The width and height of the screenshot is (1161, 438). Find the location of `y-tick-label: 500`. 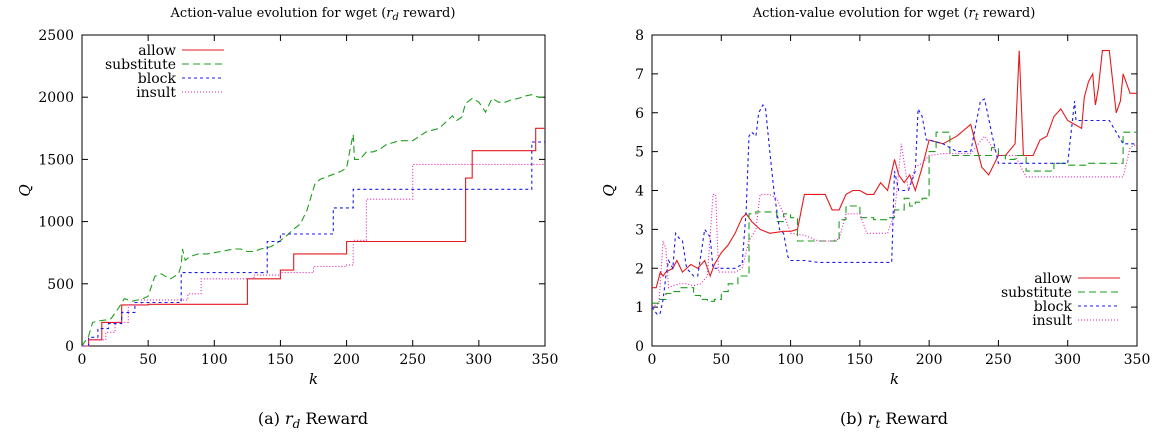

y-tick-label: 500 is located at coordinates (60, 285).